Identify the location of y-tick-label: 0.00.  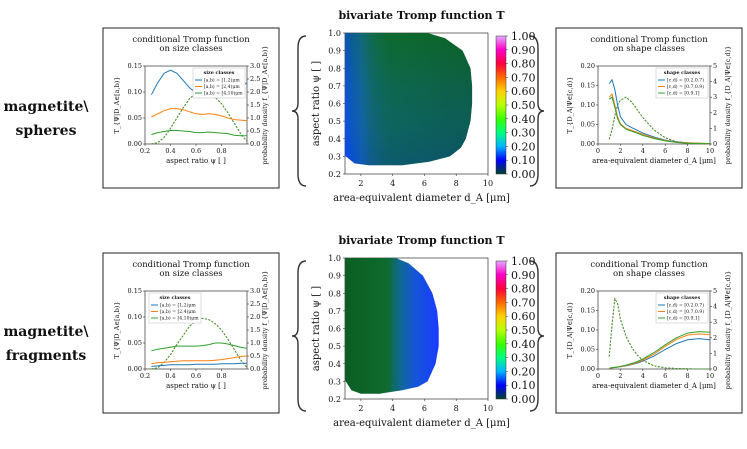
(135, 144).